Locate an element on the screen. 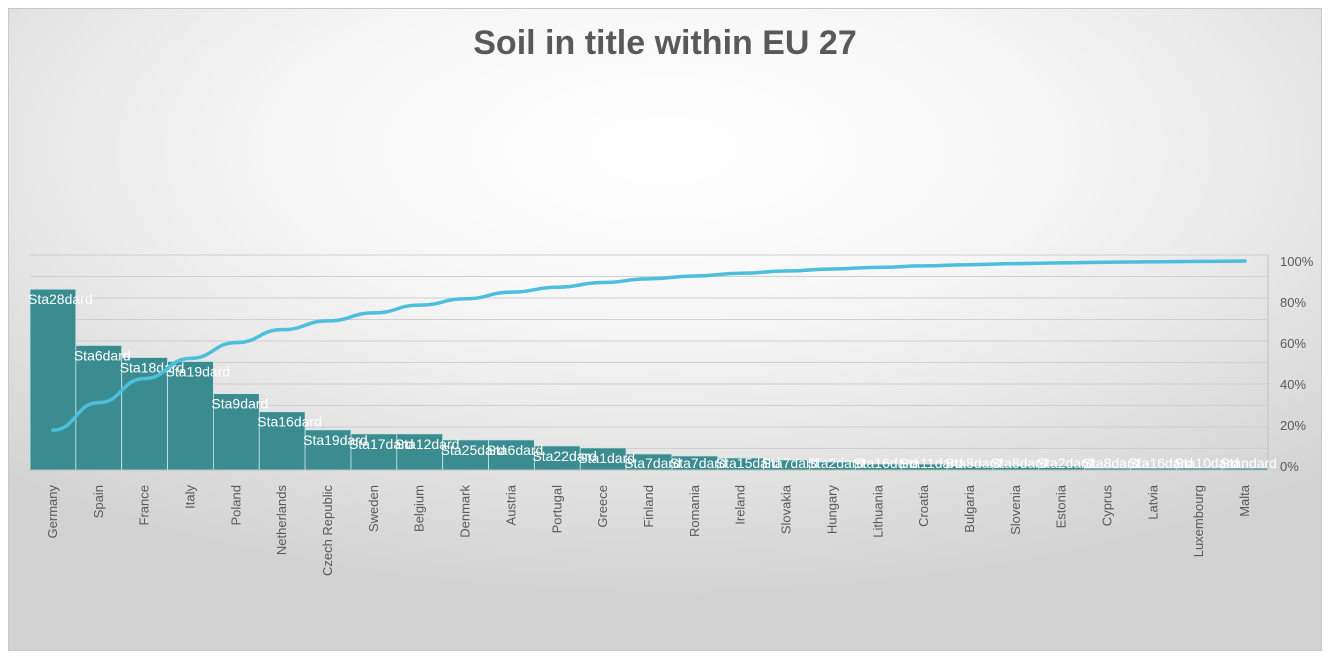 The image size is (1330, 659). data-label: Sta22dard is located at coordinates (564, 456).